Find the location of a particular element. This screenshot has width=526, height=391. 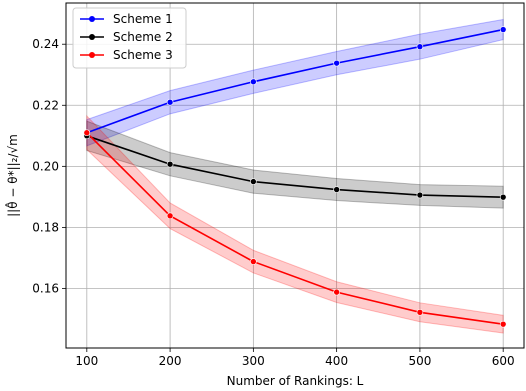

y-axis-ticks: 0.16 0.18 0.20 0.22 0.24 is located at coordinates (49, 166).